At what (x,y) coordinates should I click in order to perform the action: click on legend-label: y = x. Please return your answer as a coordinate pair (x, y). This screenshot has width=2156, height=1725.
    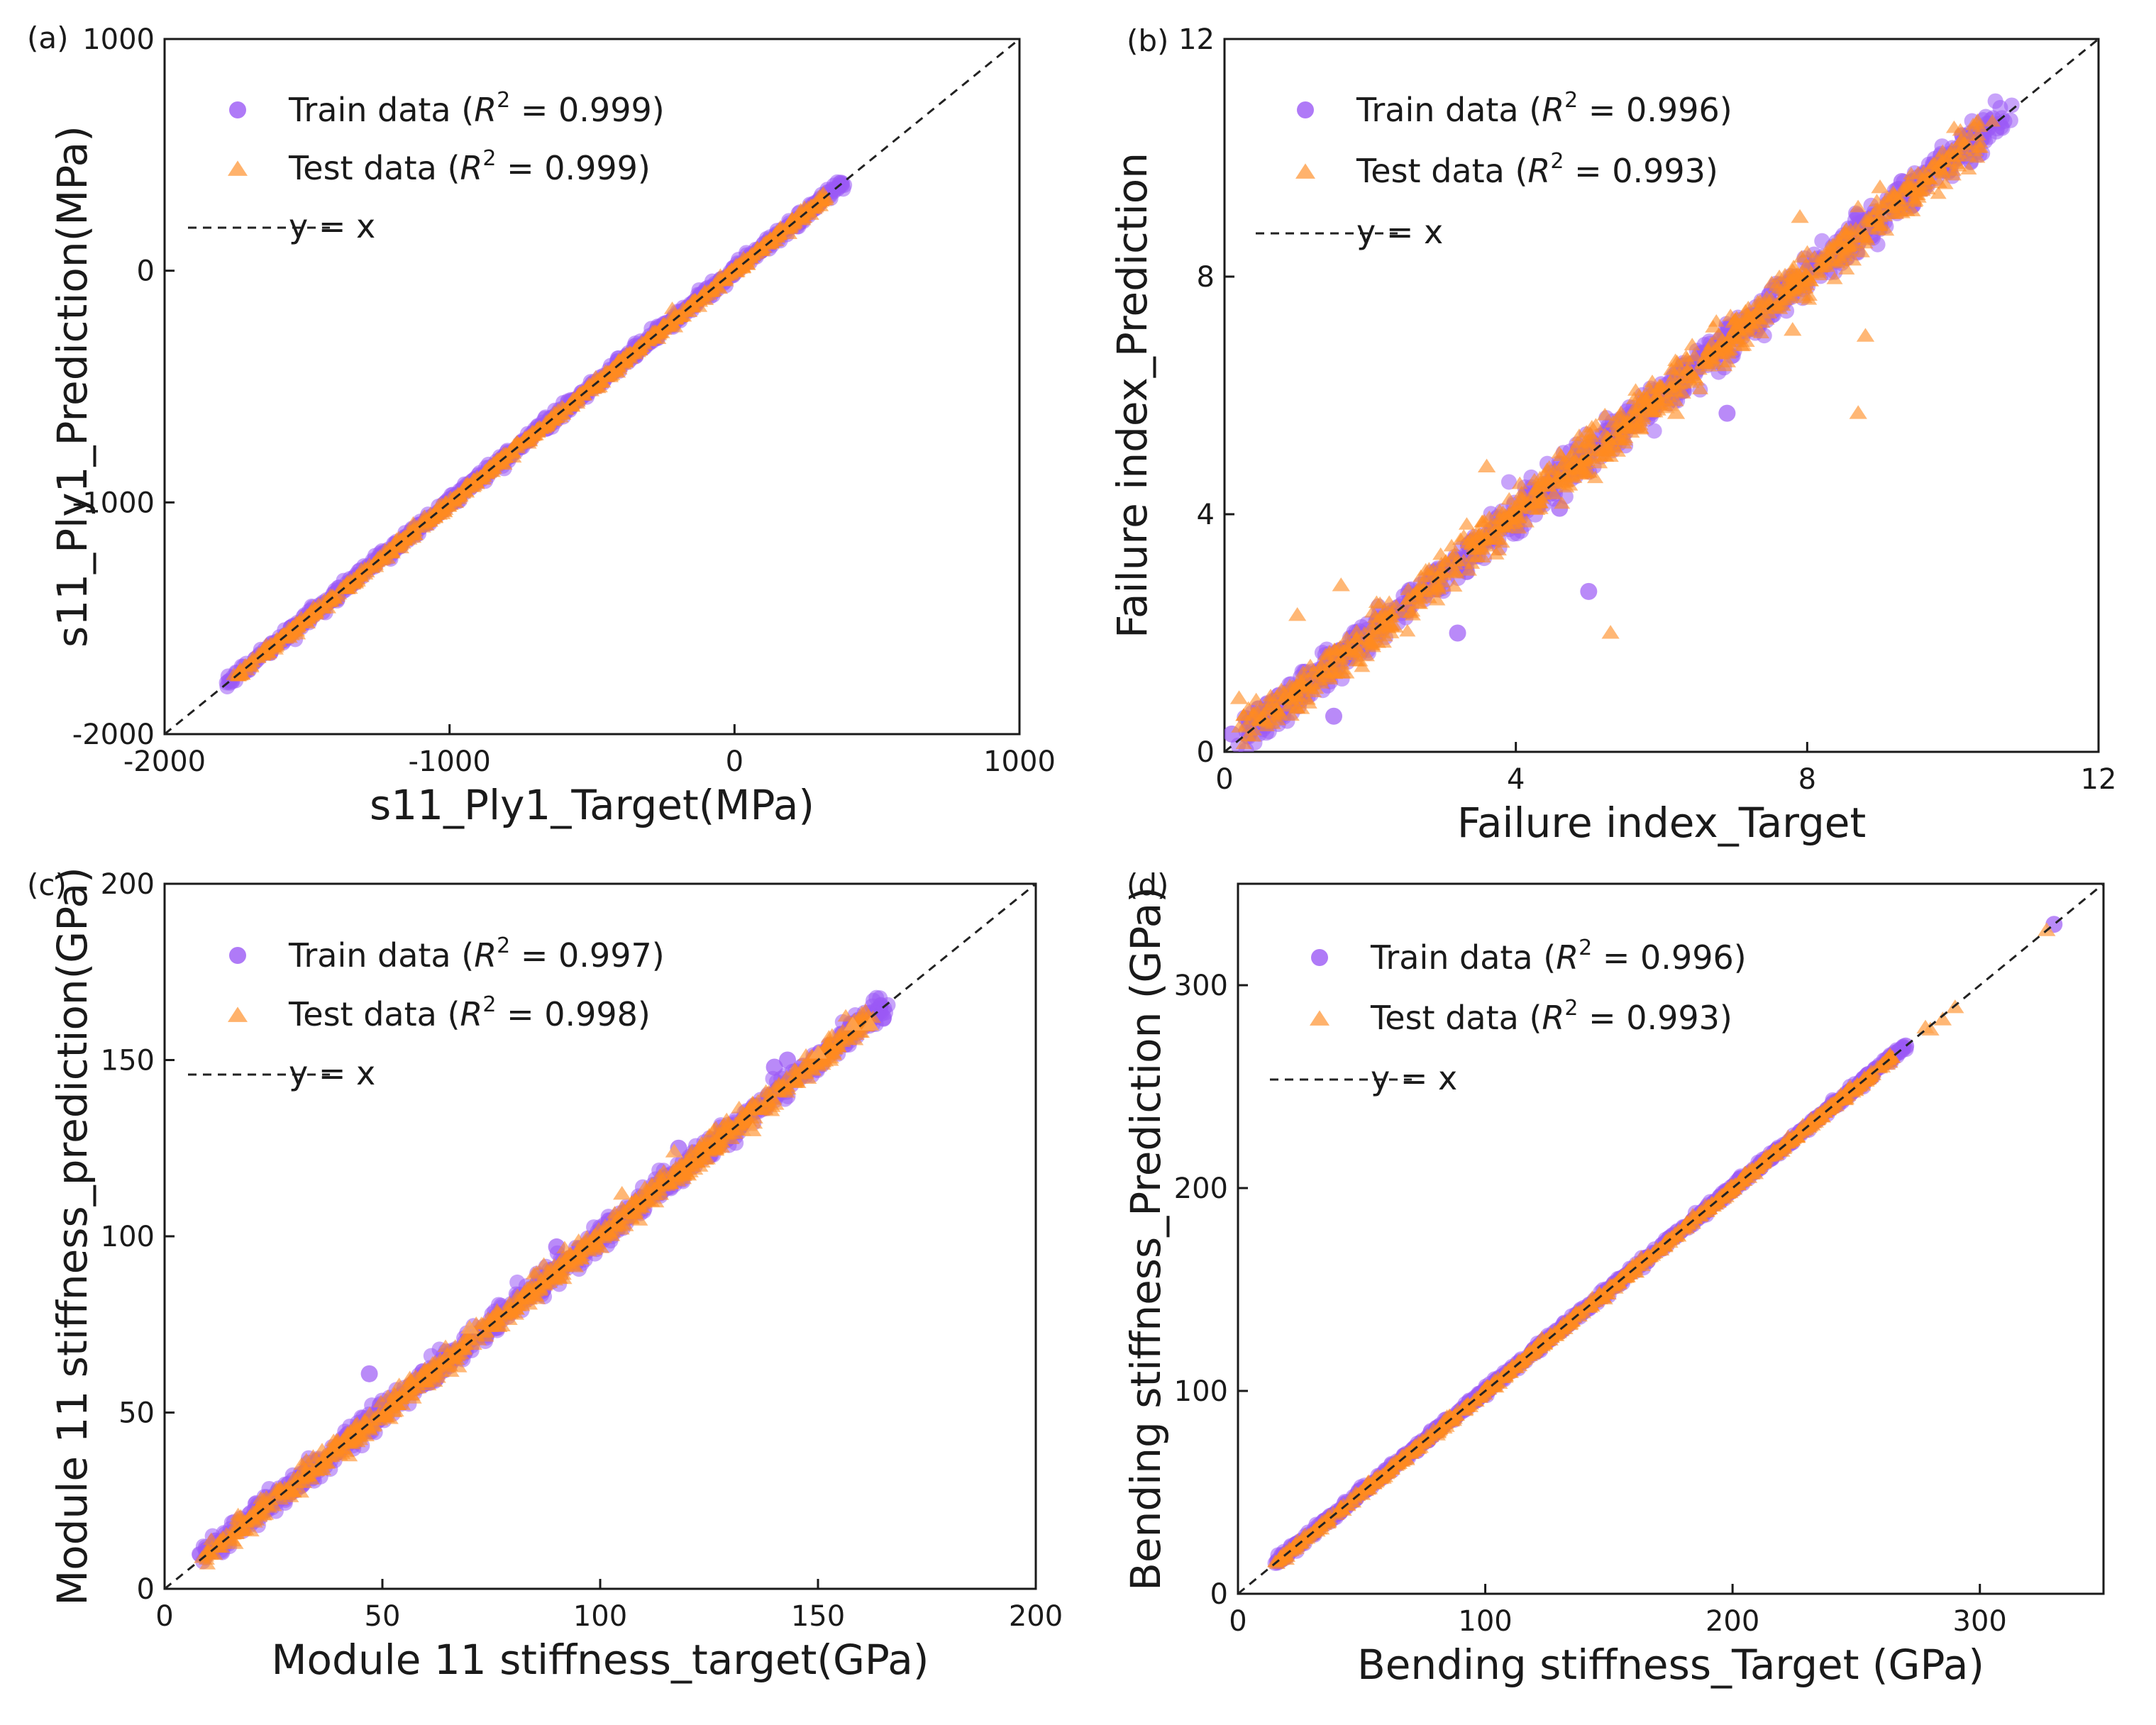
    Looking at the image, I should click on (332, 226).